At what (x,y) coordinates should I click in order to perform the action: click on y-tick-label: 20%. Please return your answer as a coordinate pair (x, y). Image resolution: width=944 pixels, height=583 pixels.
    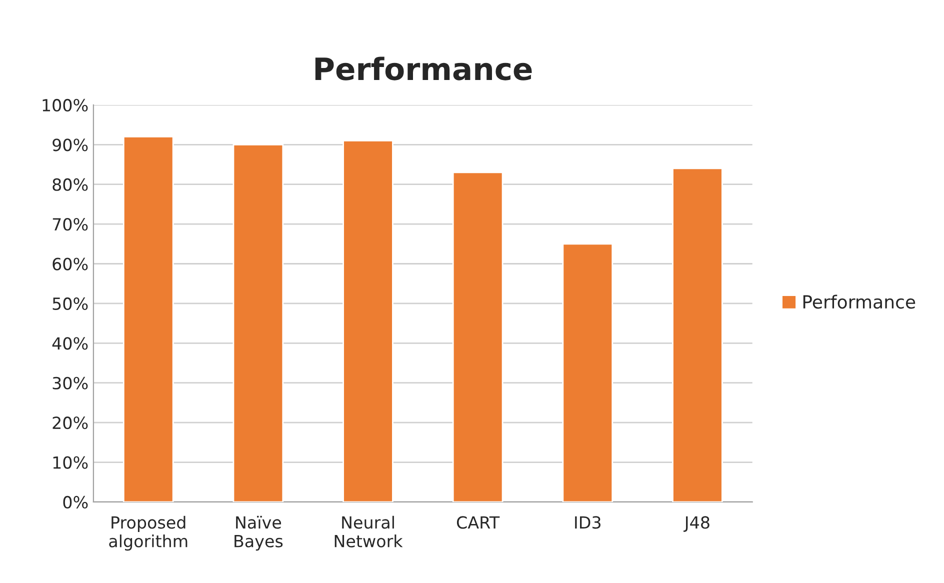
    Looking at the image, I should click on (70, 423).